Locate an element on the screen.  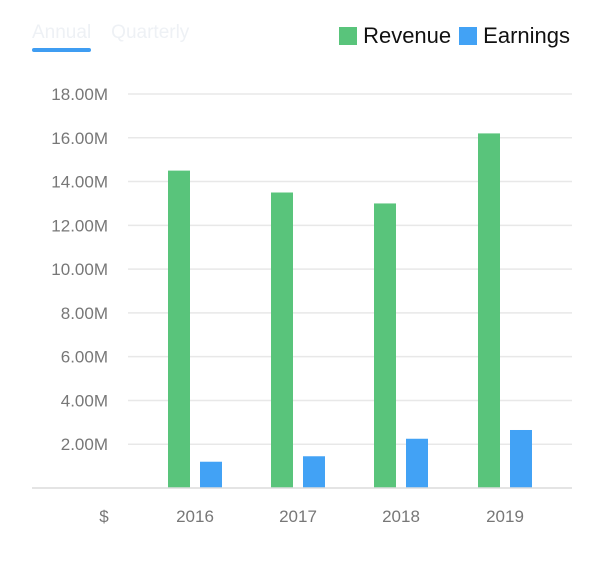
bar-earnings-2016 is located at coordinates (211, 474).